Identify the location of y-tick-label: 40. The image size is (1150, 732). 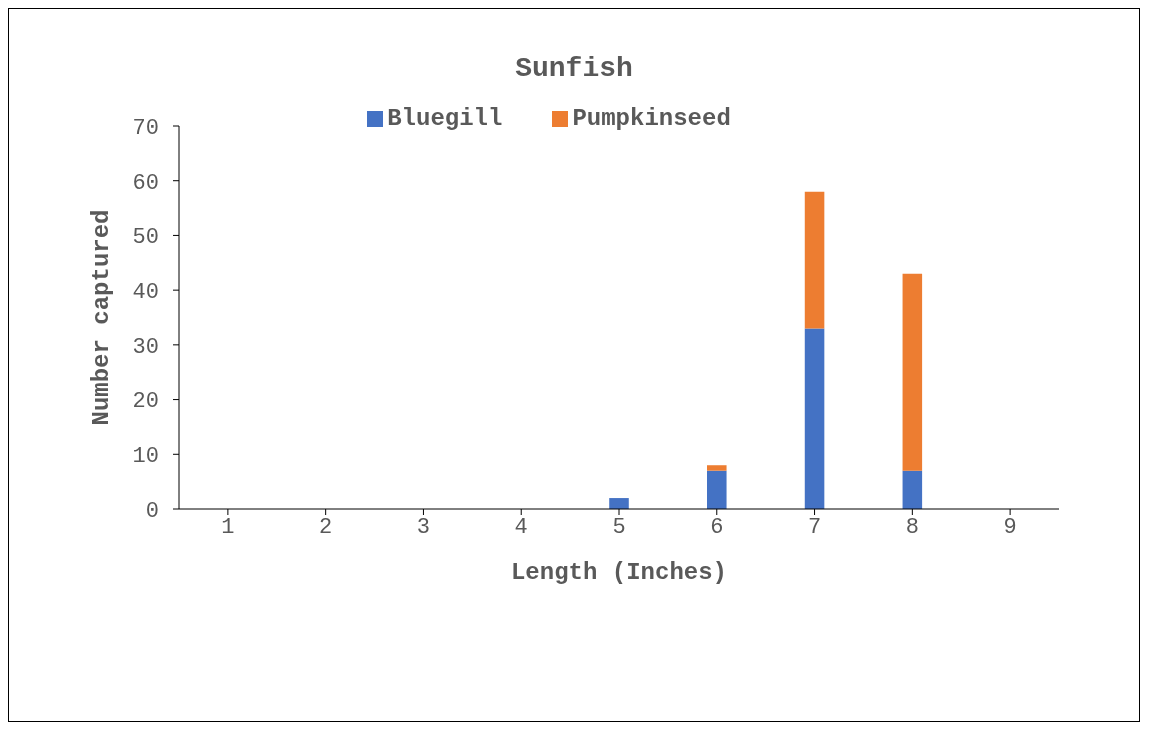
(145, 292).